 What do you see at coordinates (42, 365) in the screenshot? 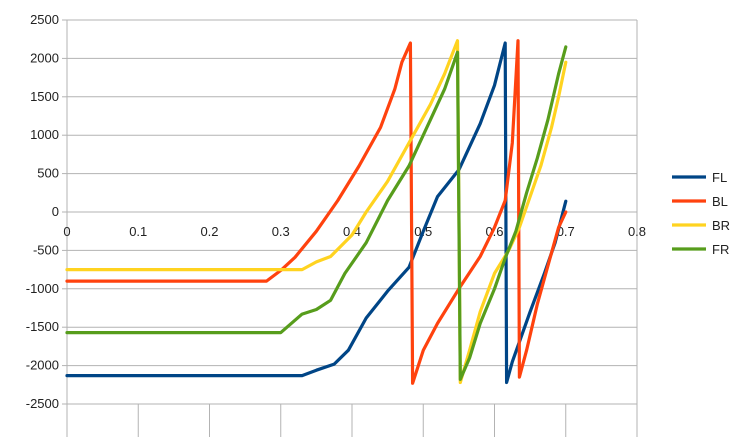
I see `y-tick-label: -2000` at bounding box center [42, 365].